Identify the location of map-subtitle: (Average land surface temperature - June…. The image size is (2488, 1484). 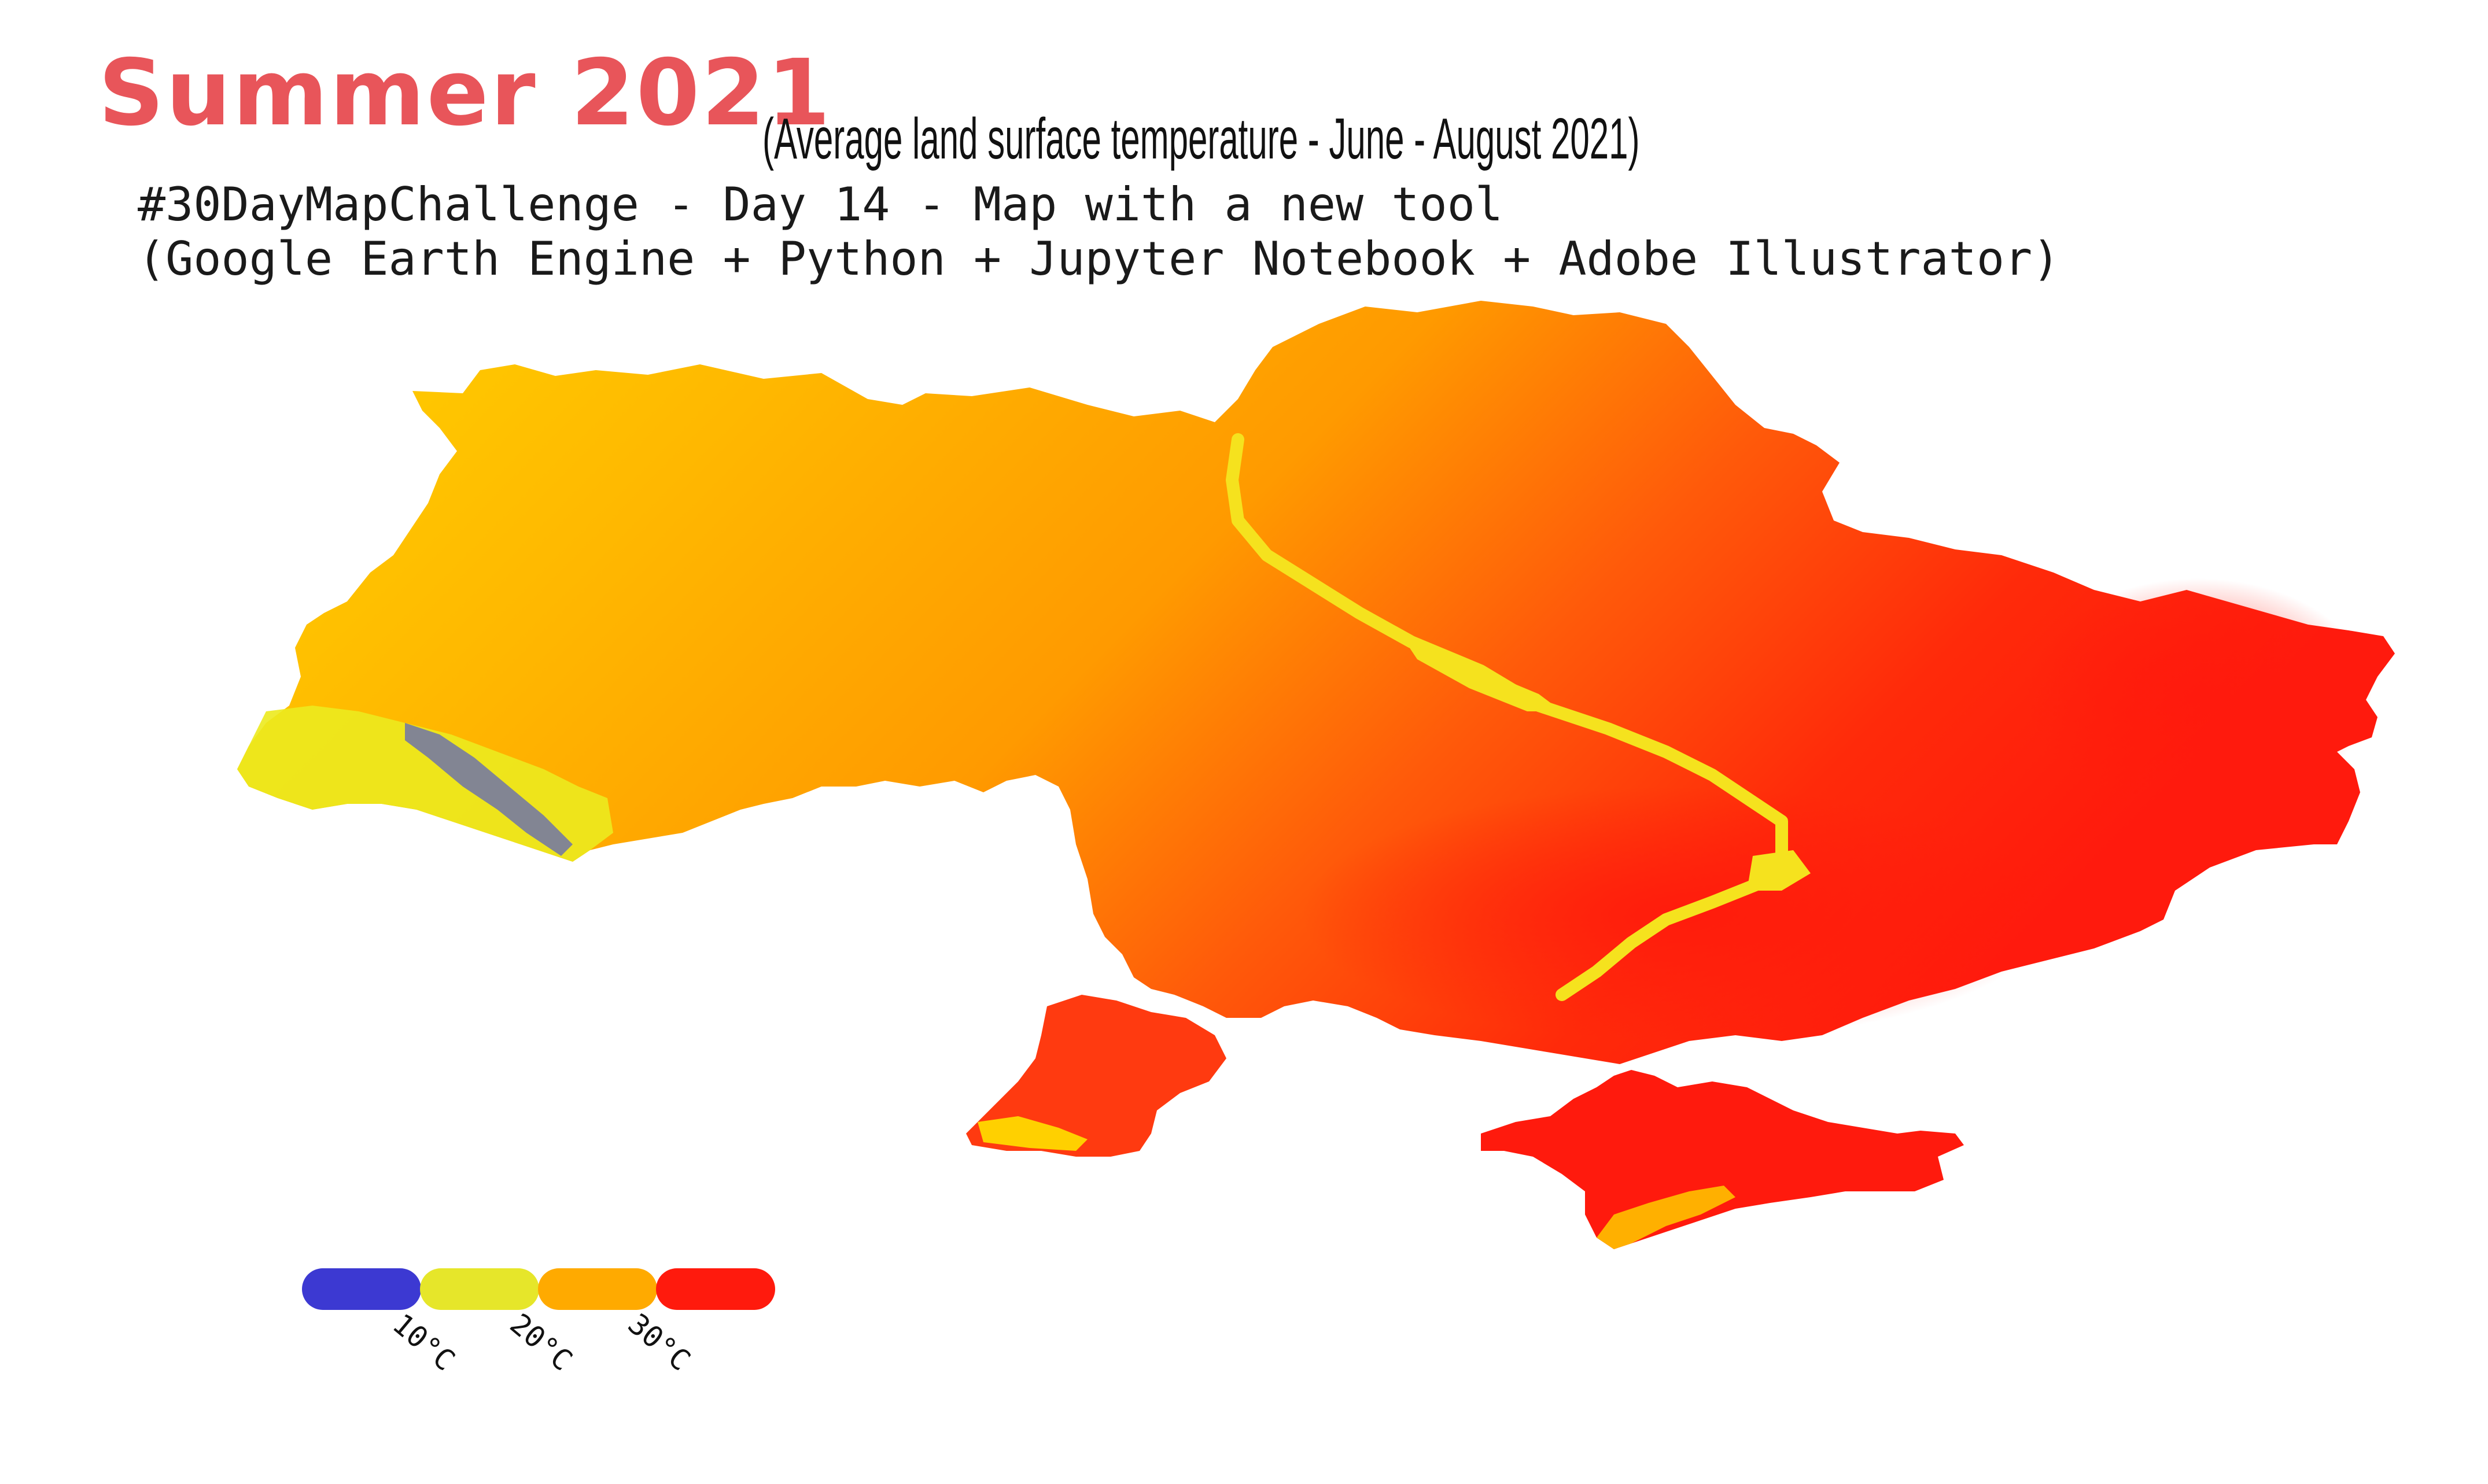
(1201, 138).